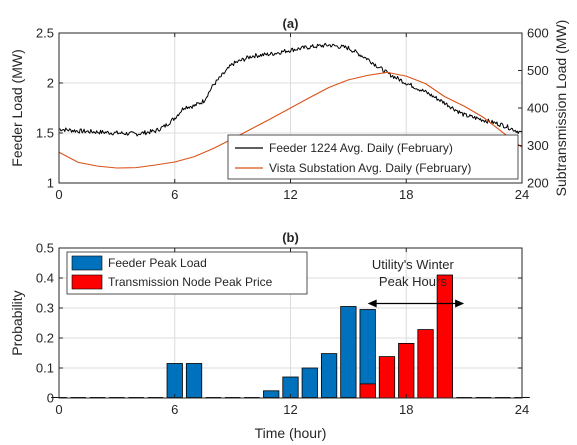  Describe the element at coordinates (373, 157) in the screenshot. I see `legend-box-a` at that location.